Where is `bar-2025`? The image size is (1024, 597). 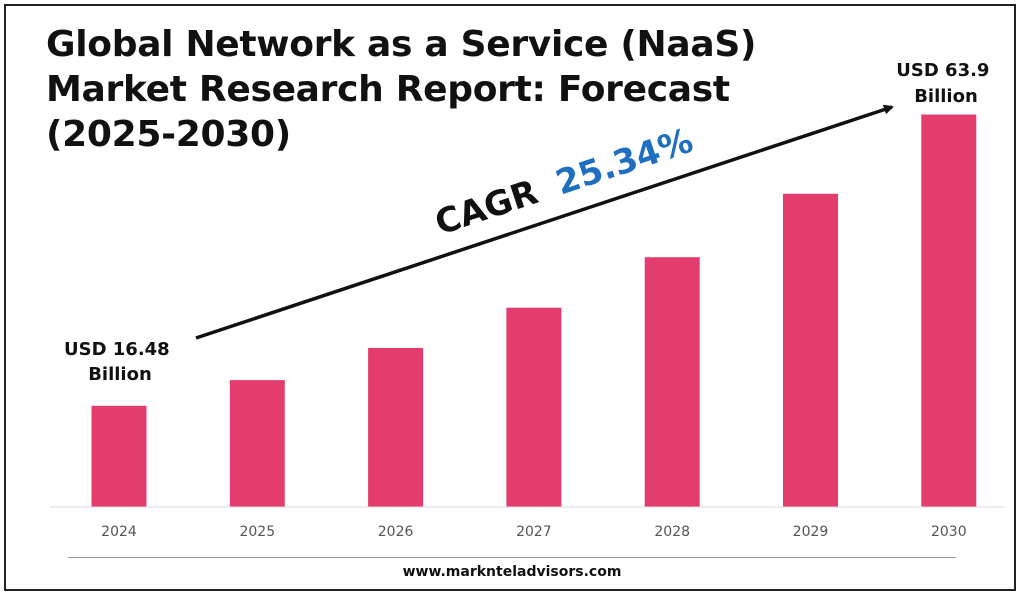
bar-2025 is located at coordinates (257, 443).